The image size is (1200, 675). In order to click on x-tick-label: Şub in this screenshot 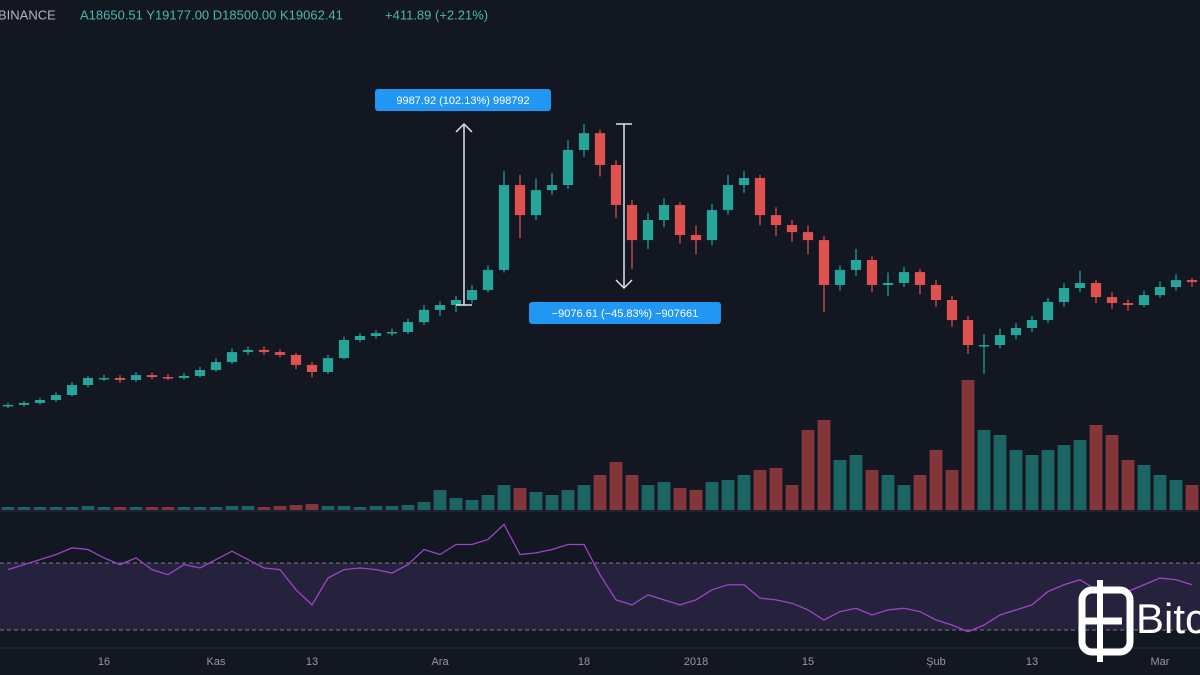, I will do `click(936, 662)`.